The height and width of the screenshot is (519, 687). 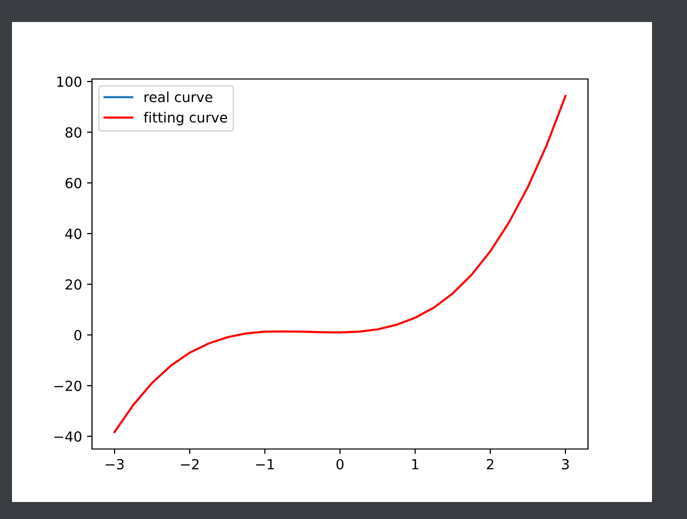 What do you see at coordinates (74, 284) in the screenshot?
I see `y-tick-label: 20` at bounding box center [74, 284].